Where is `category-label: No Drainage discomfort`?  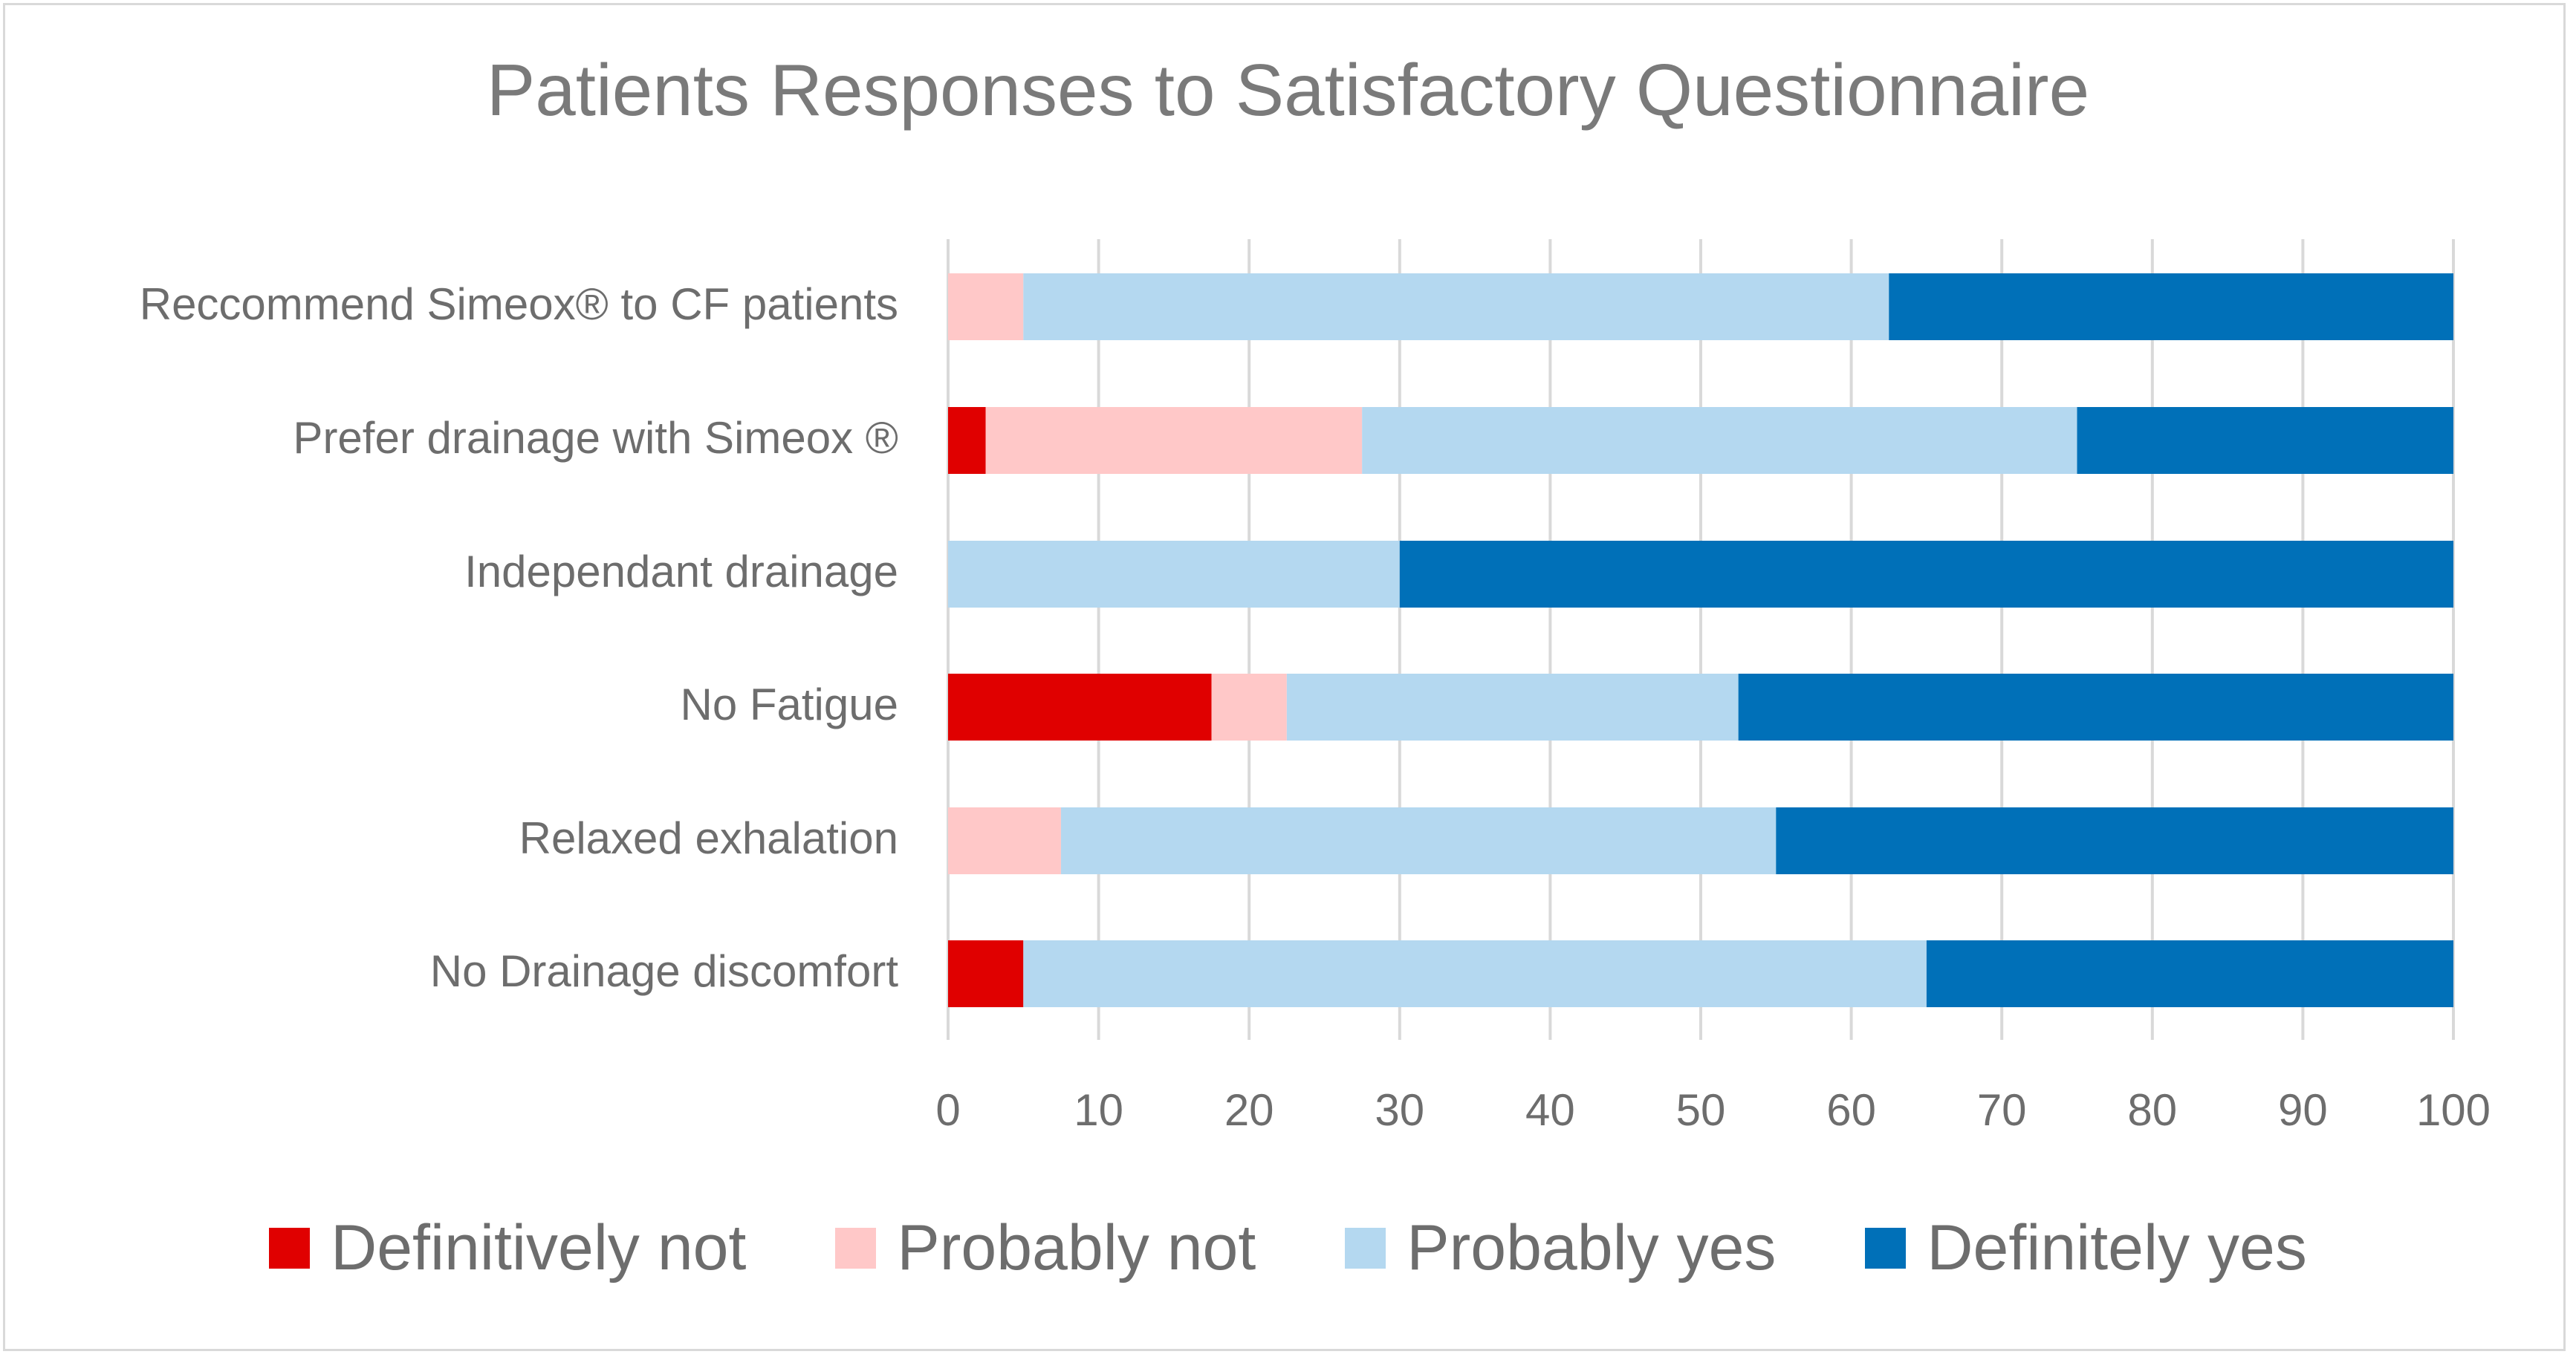
category-label: No Drainage discomfort is located at coordinates (663, 971).